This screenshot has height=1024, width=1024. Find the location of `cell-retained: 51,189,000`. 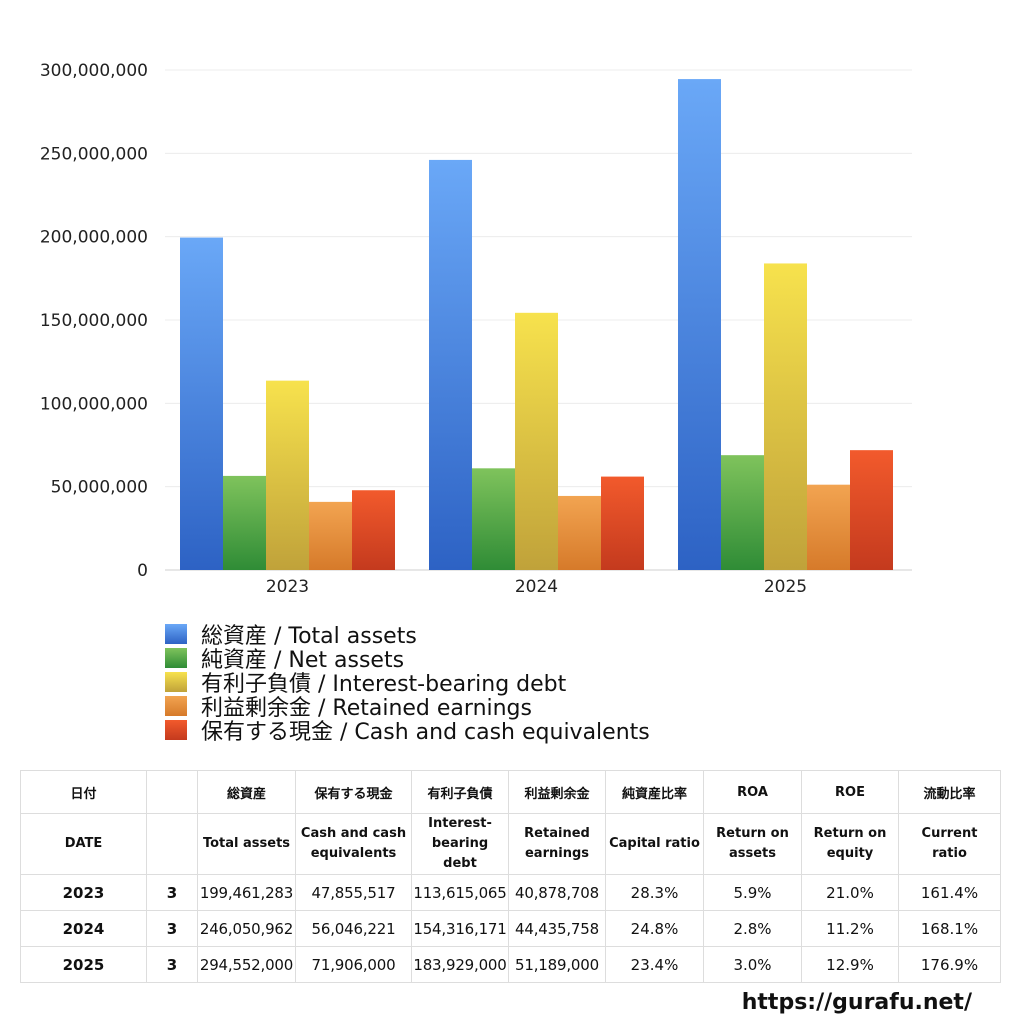

cell-retained: 51,189,000 is located at coordinates (557, 964).